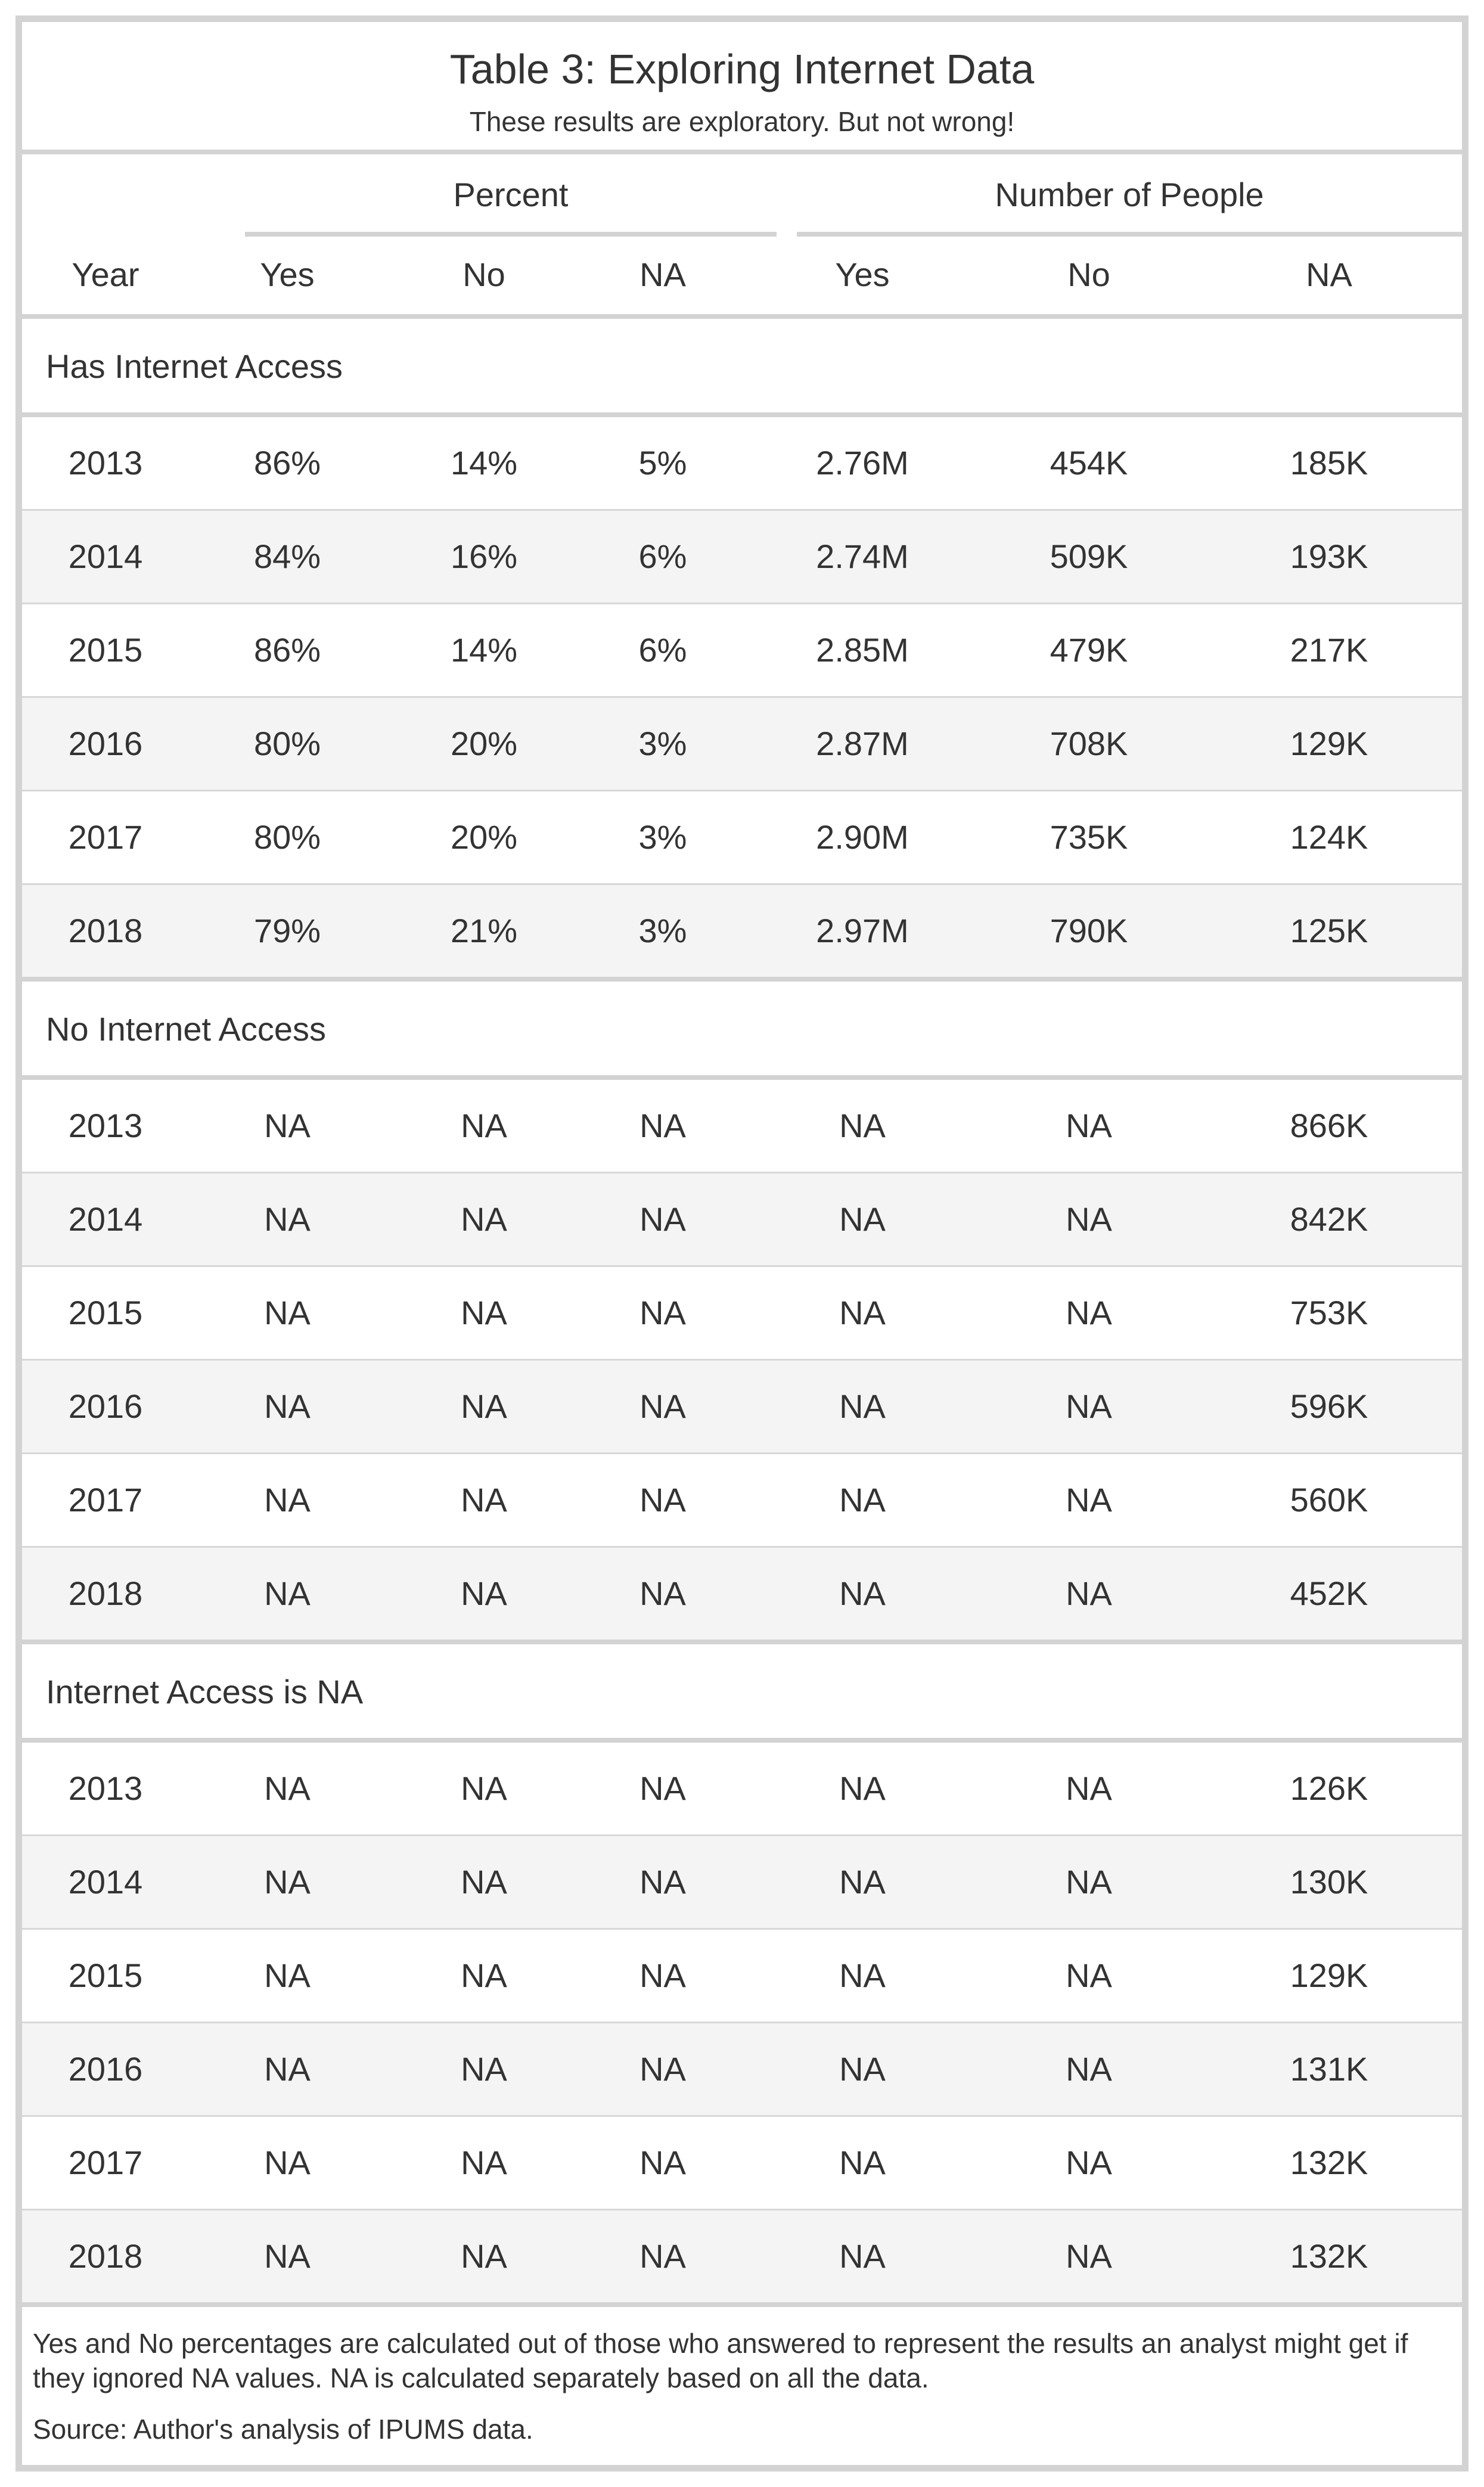 This screenshot has width=1484, height=2487. What do you see at coordinates (742, 1596) in the screenshot?
I see `table-row: 2018 NA NA NA NA NA 452K` at bounding box center [742, 1596].